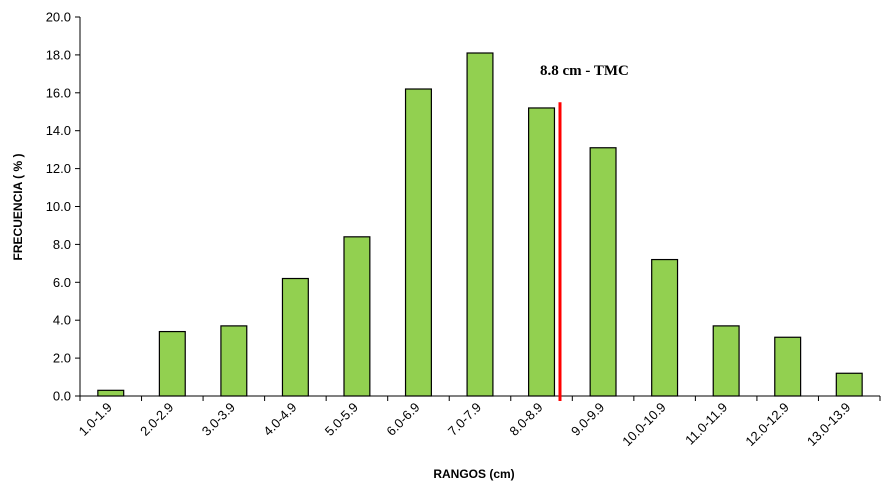  I want to click on x-tick-label: 7.0-7.9, so click(464, 419).